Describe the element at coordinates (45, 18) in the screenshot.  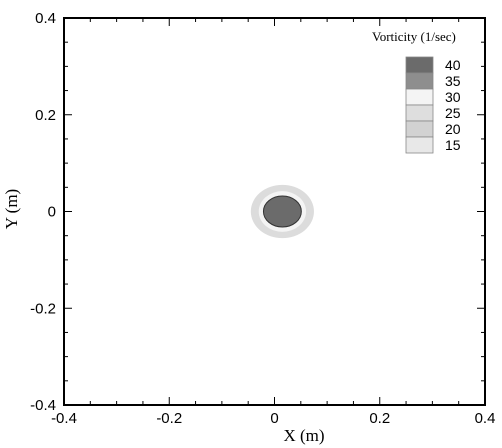
I see `y-tick-label: 0.4` at that location.